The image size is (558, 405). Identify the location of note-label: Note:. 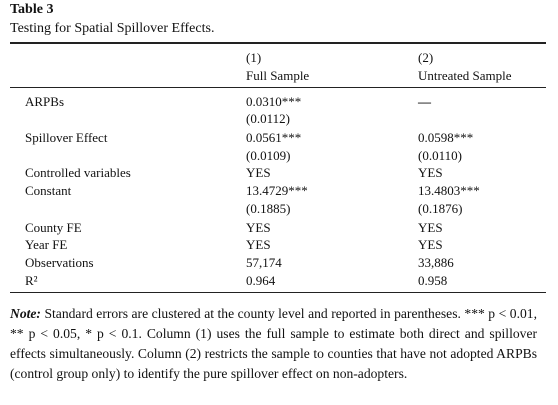
(25, 313).